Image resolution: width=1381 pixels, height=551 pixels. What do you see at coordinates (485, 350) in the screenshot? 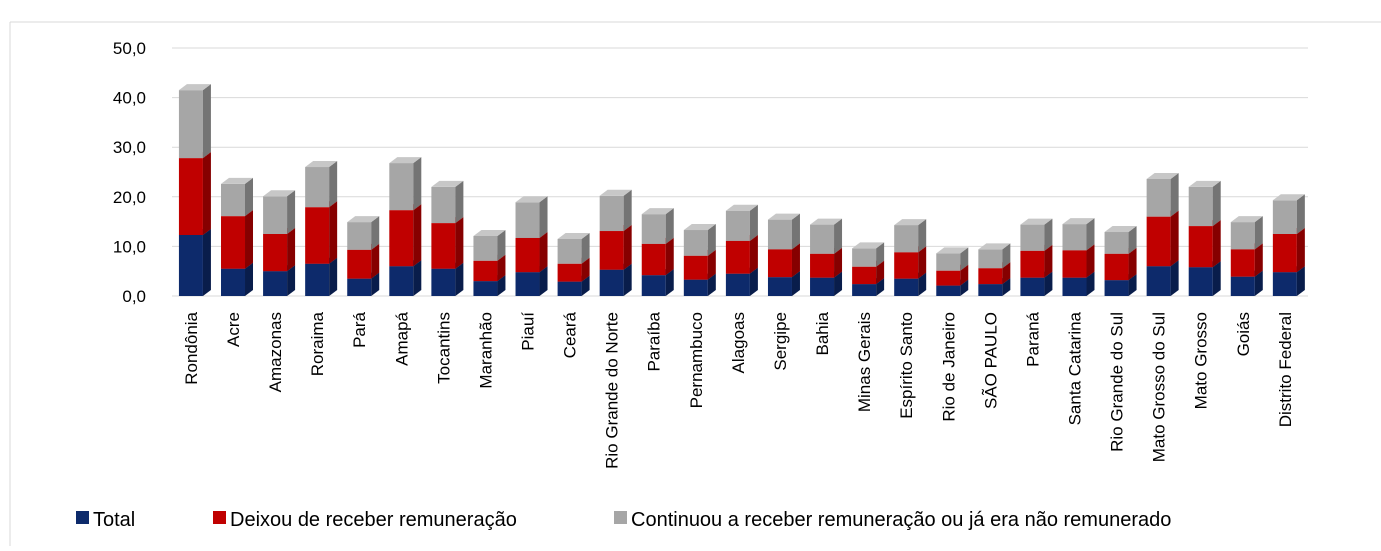
I see `x-tick-label: Maranhão` at bounding box center [485, 350].